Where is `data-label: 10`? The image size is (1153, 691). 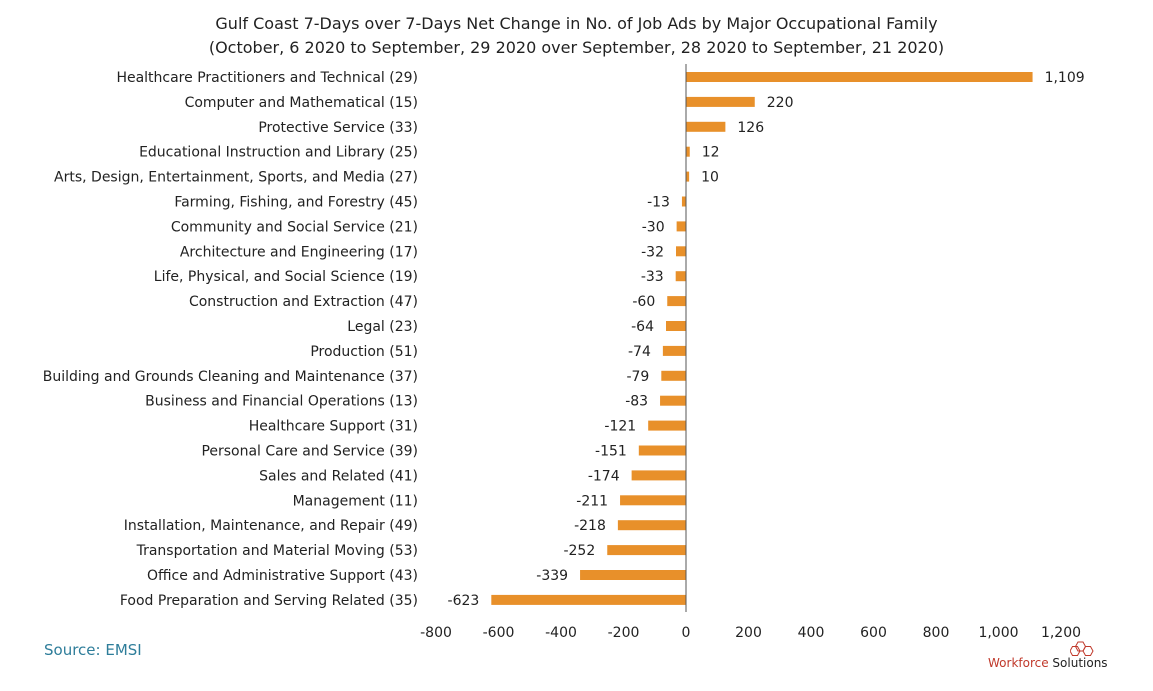
data-label: 10 is located at coordinates (710, 178).